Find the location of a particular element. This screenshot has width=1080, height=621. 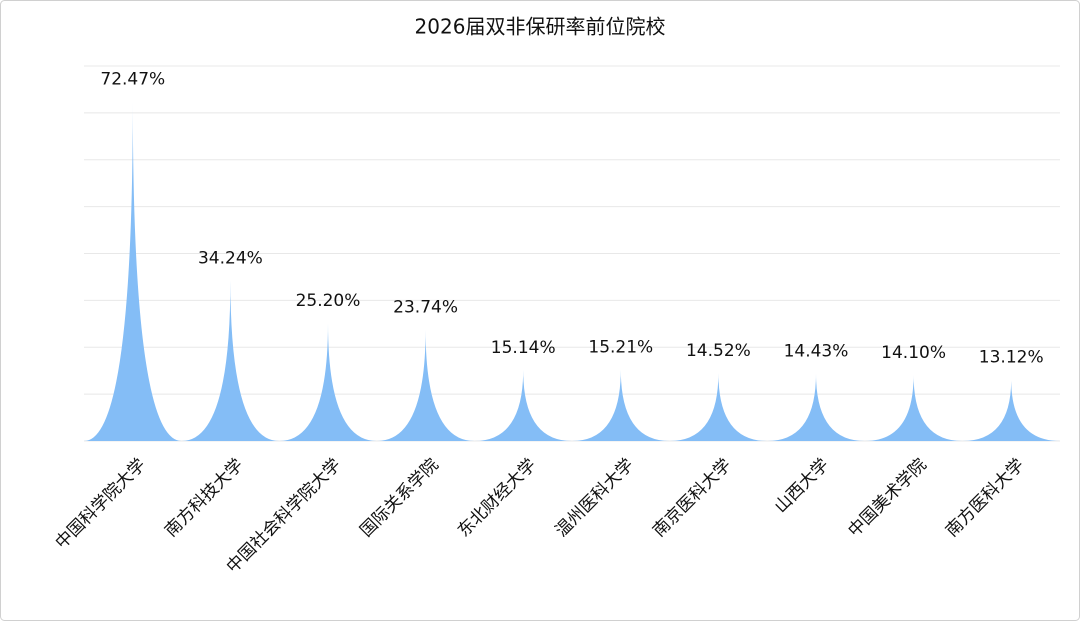

data-label: 72.47% is located at coordinates (132, 79).